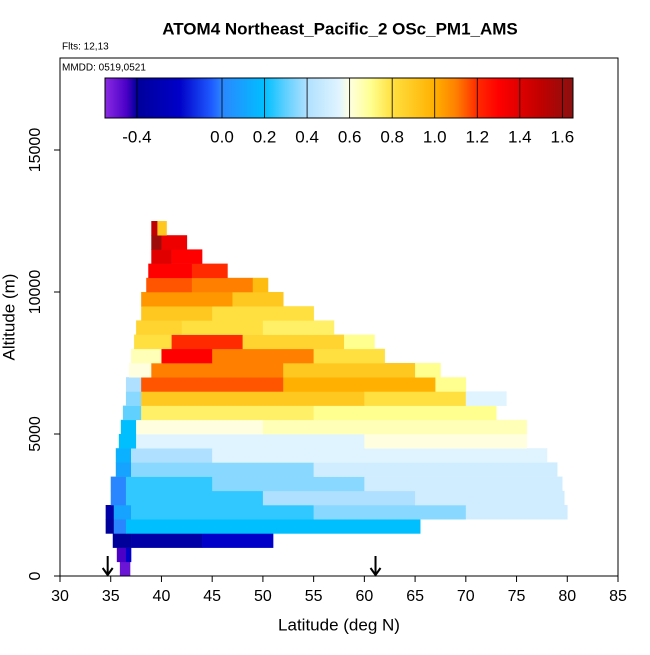 The image size is (650, 655). I want to click on y-axis-label: Altitude (m), so click(9, 317).